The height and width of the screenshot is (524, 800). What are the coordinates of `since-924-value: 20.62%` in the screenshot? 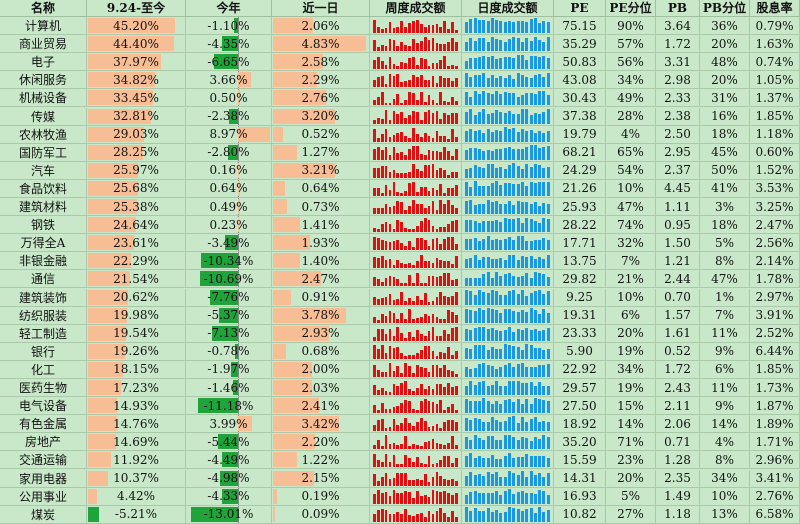 It's located at (136, 297).